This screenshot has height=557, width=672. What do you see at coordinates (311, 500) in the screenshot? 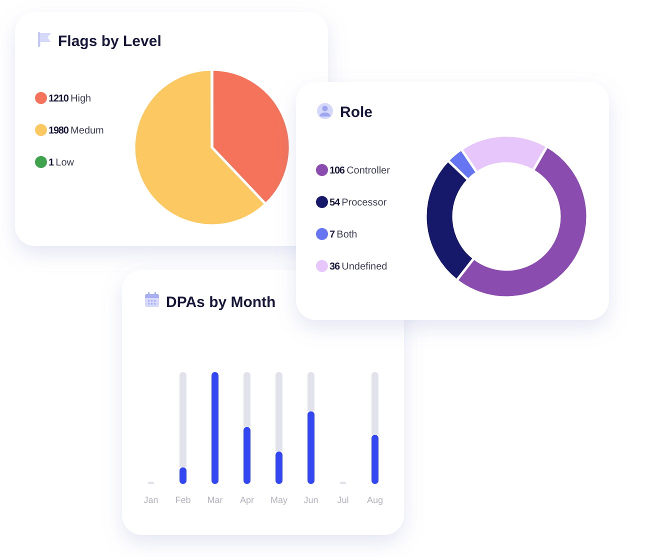
I see `x-tick-label: Jun` at bounding box center [311, 500].